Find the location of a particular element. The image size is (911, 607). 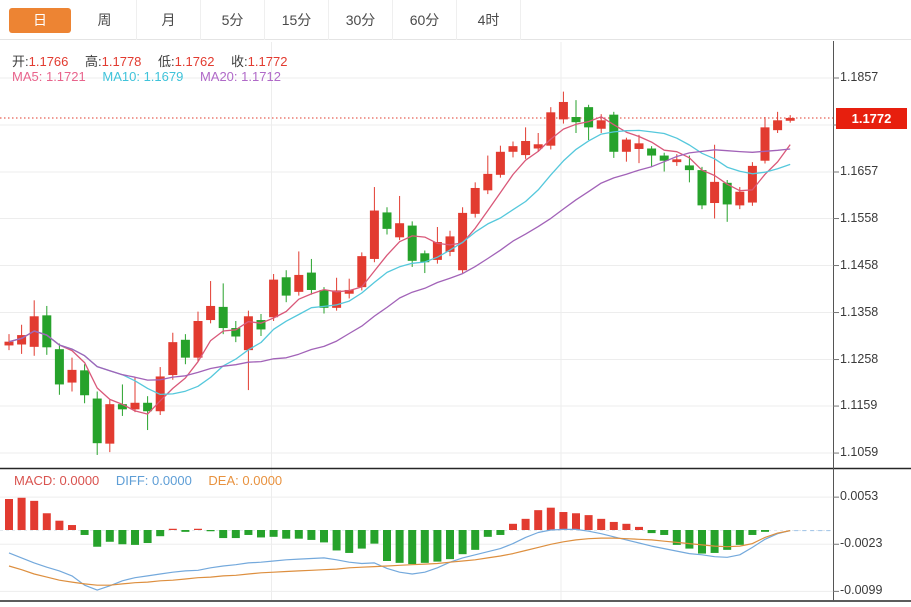

tab-week: 周 is located at coordinates (105, 20).